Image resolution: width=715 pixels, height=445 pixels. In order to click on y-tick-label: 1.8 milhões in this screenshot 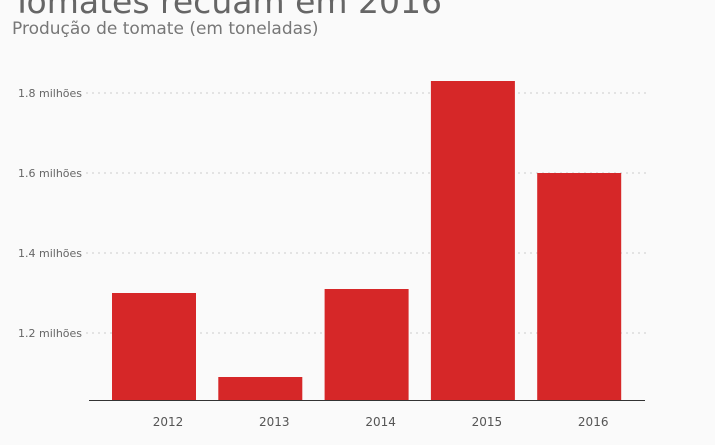, I will do `click(50, 93)`.